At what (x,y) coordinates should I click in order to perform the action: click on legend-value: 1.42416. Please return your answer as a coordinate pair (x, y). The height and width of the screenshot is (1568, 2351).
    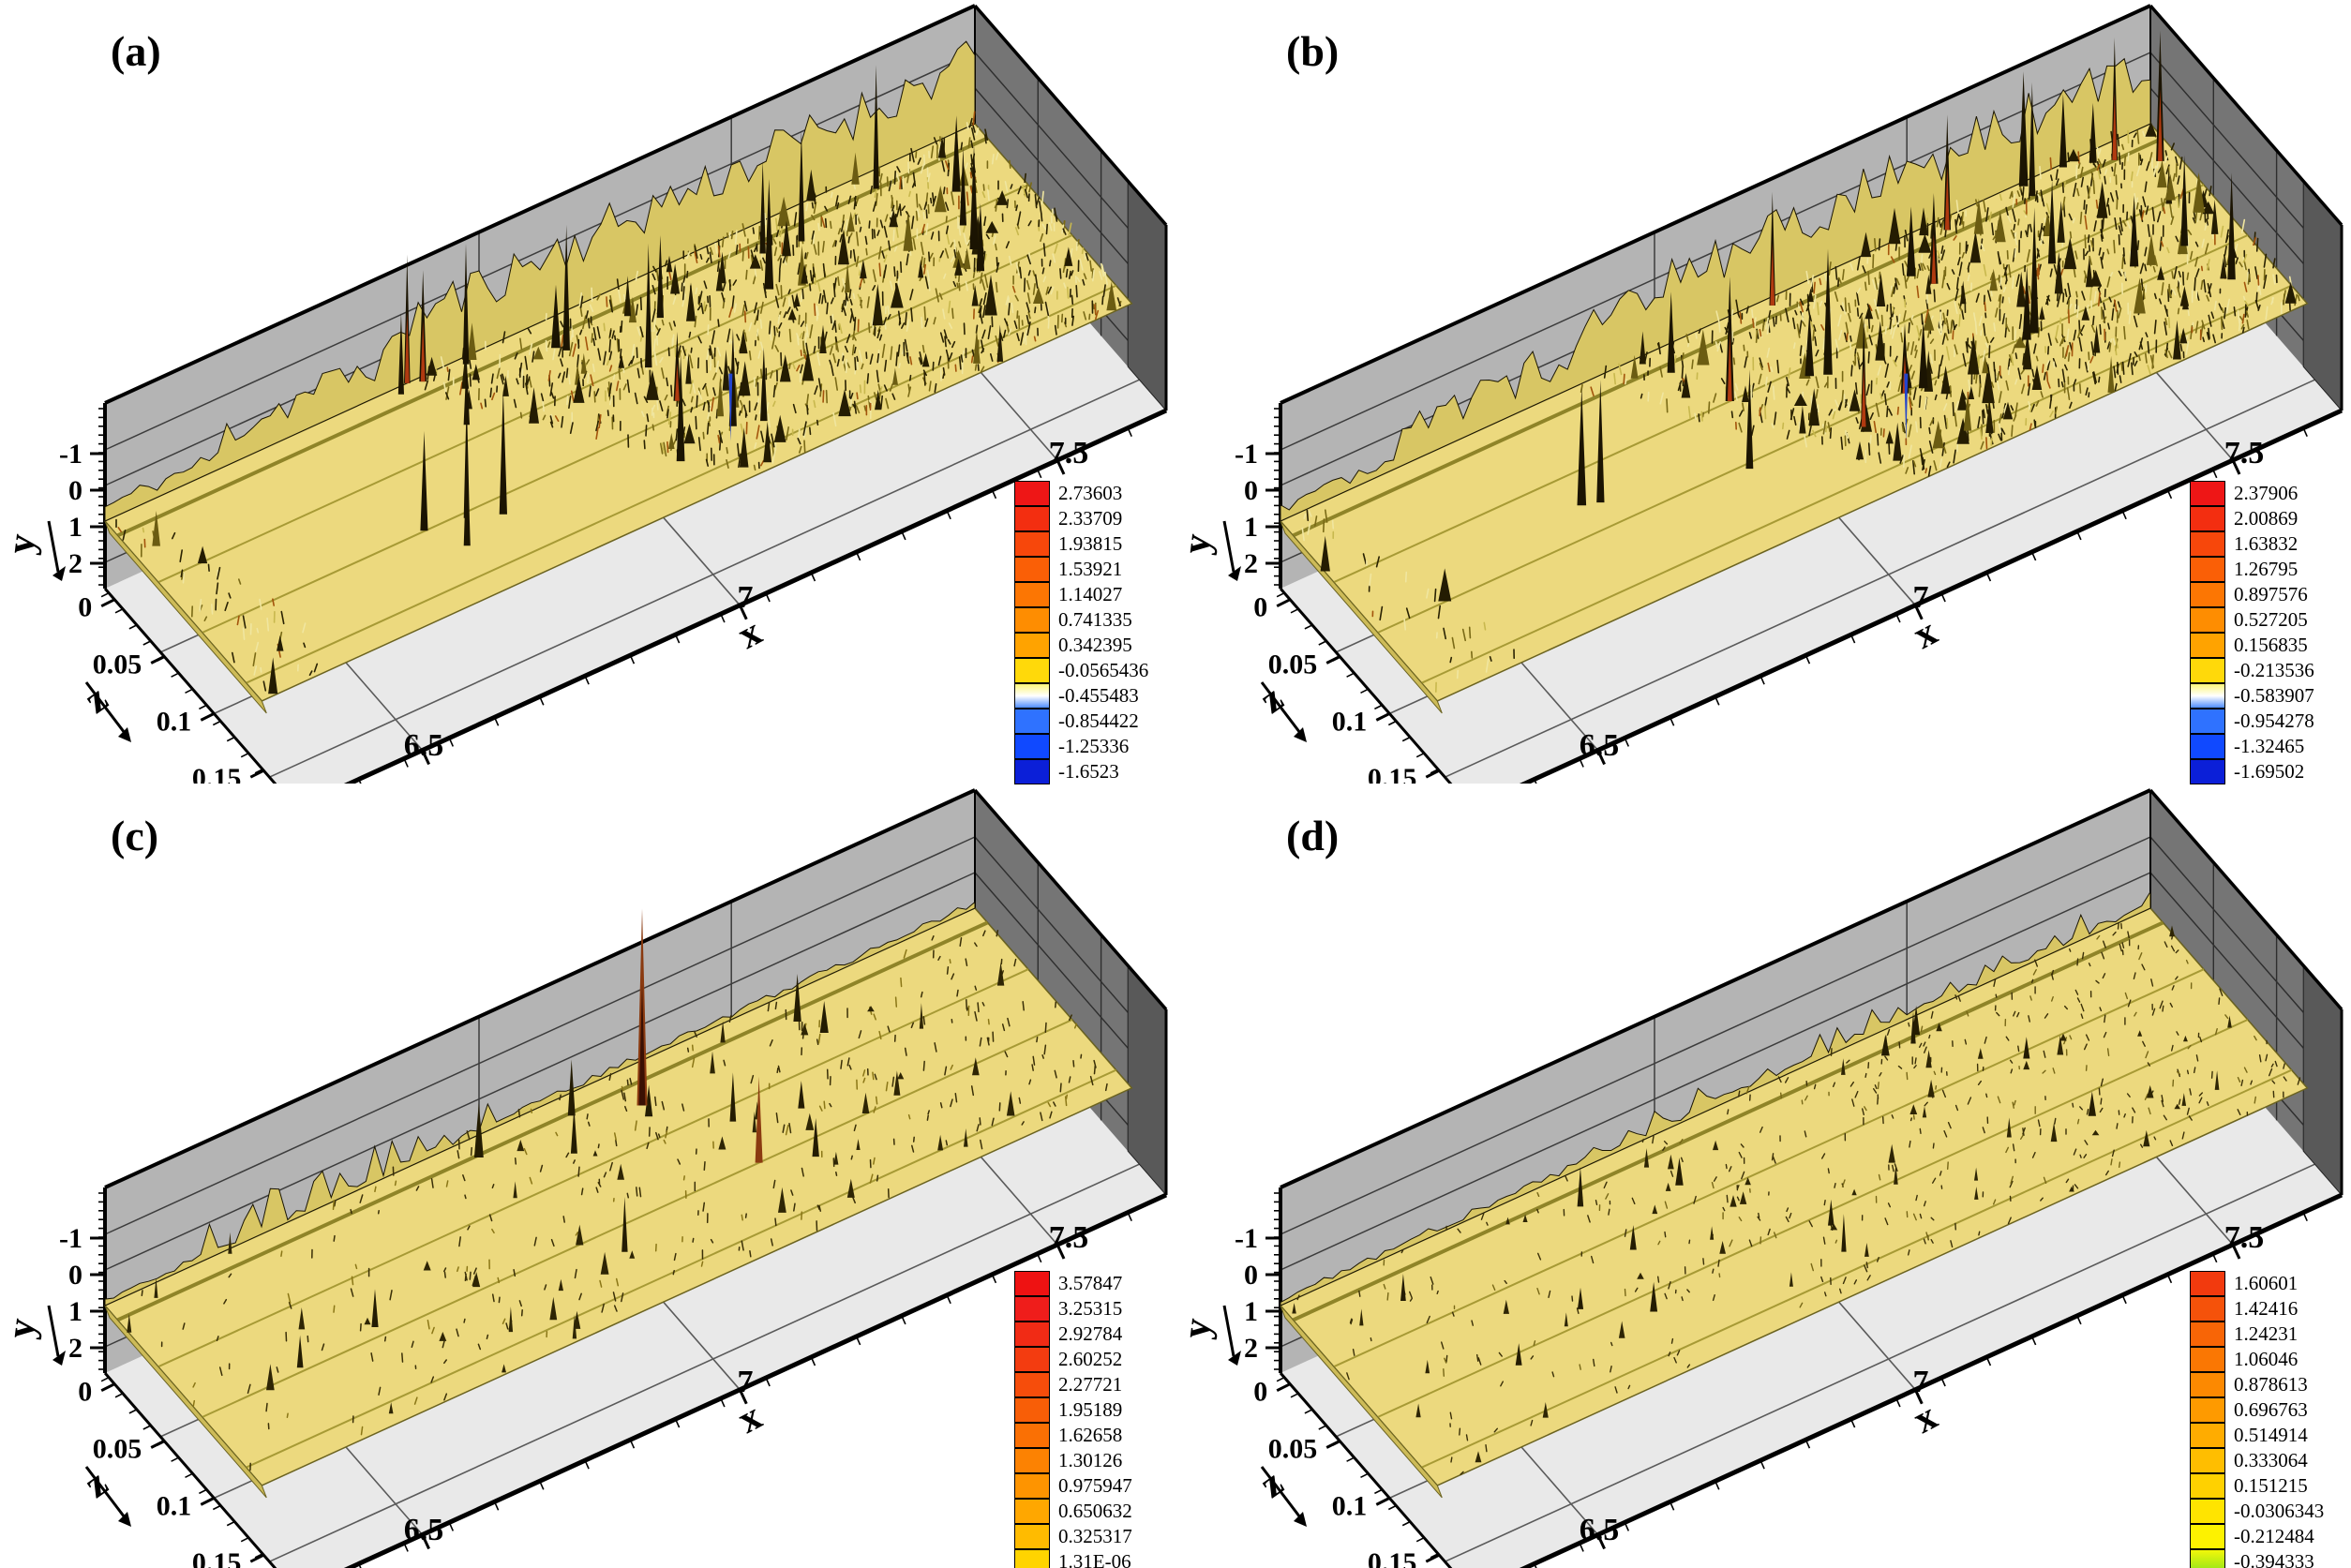
    Looking at the image, I should click on (2266, 1308).